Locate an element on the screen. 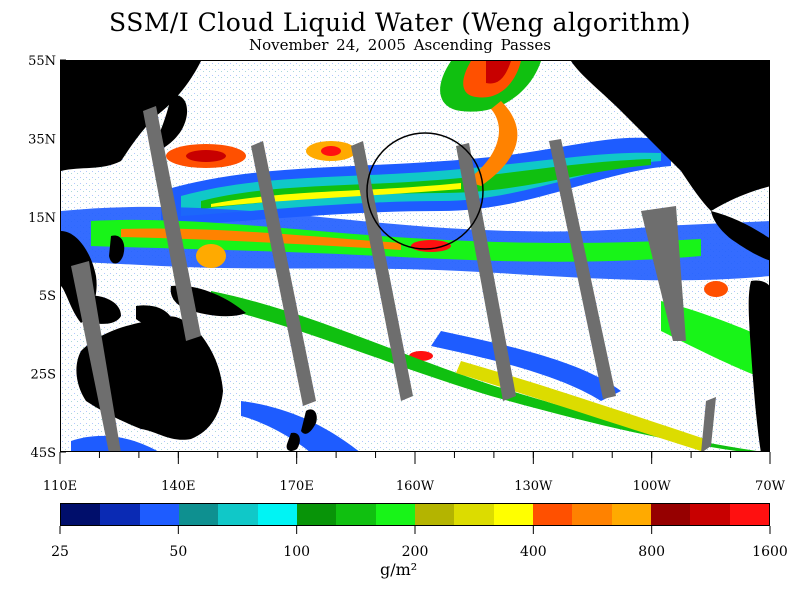 This screenshot has height=600, width=800. land-central-america is located at coordinates (740, 236).